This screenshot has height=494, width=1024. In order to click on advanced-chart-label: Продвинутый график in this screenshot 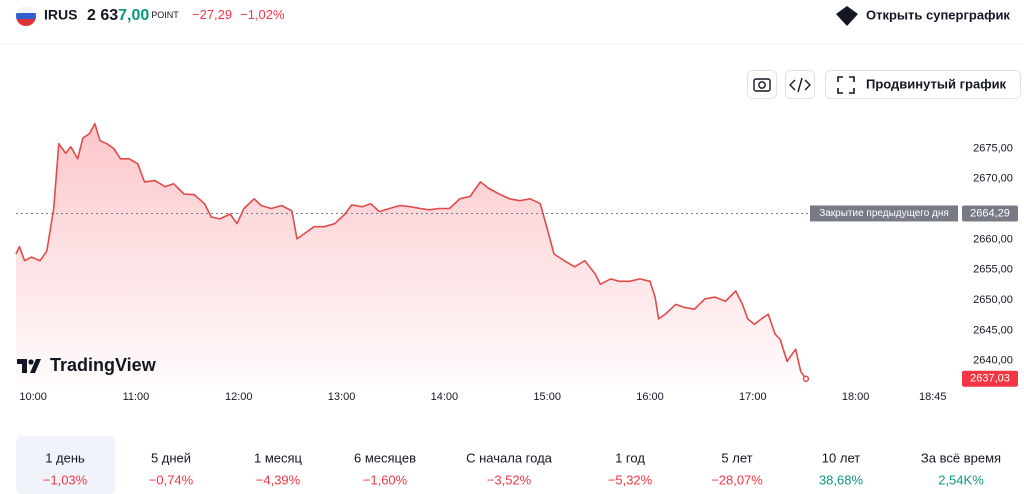, I will do `click(936, 83)`.